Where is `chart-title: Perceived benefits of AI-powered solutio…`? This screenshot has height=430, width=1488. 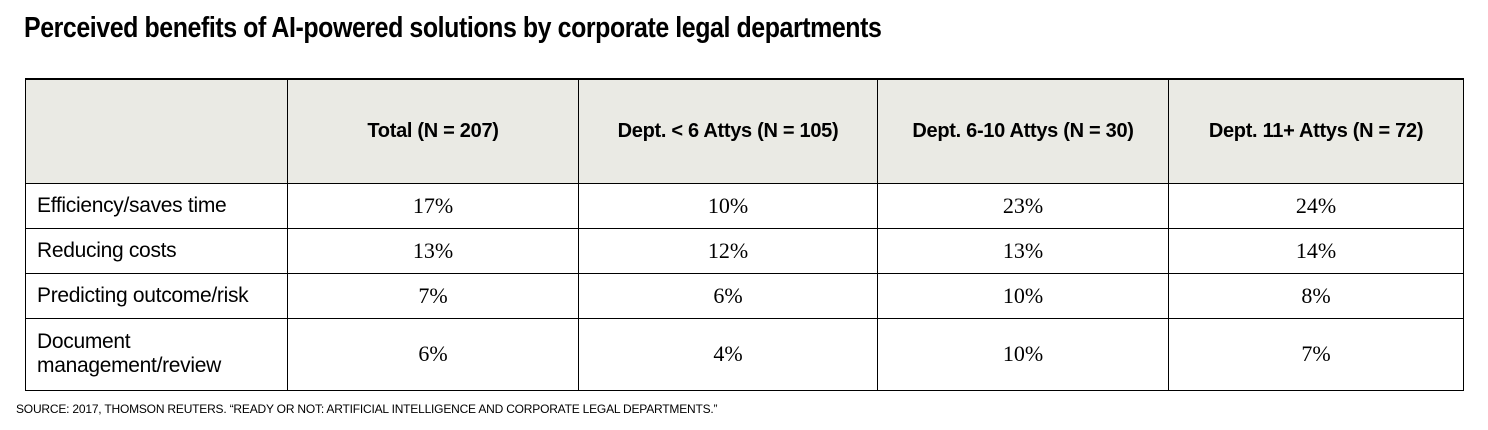
chart-title: Perceived benefits of AI-powered solutio… is located at coordinates (453, 28).